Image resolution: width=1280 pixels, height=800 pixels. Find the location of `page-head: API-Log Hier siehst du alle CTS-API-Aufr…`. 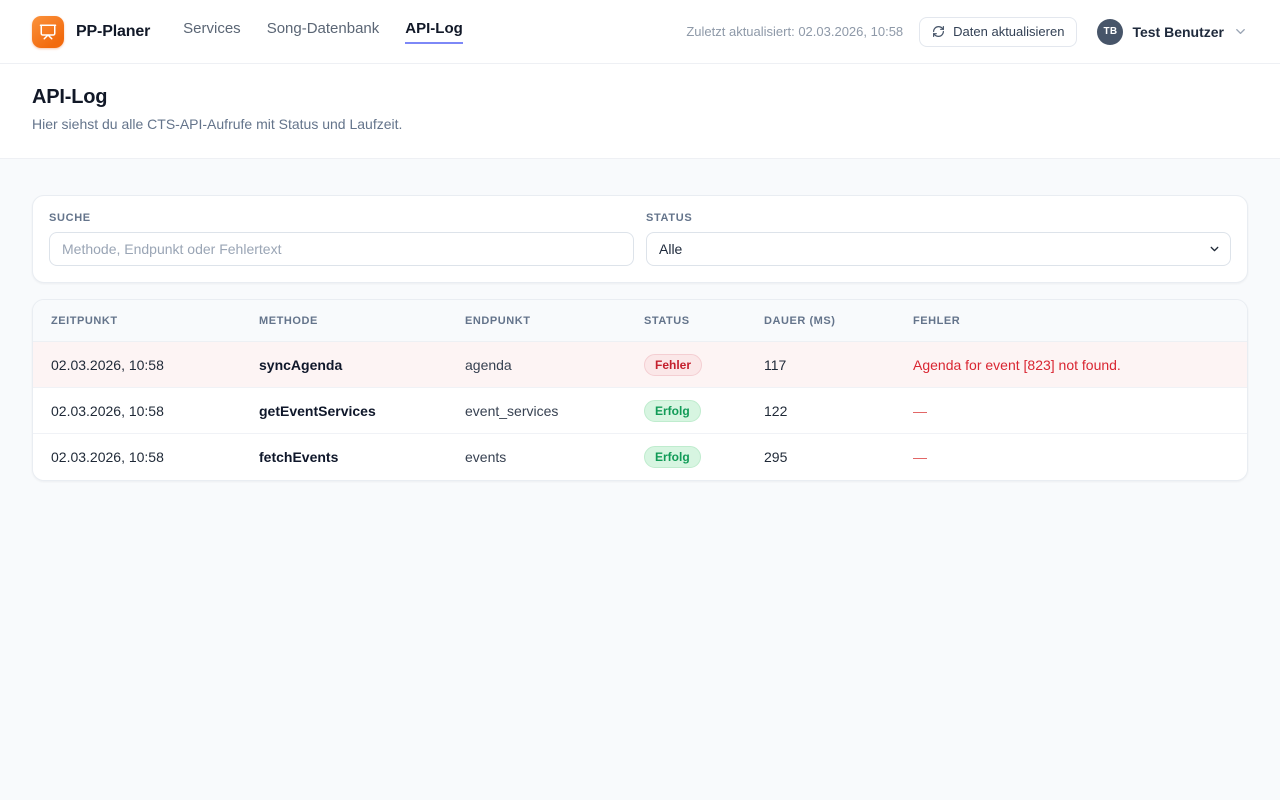

page-head: API-Log Hier siehst du alle CTS-API-Aufr… is located at coordinates (640, 111).